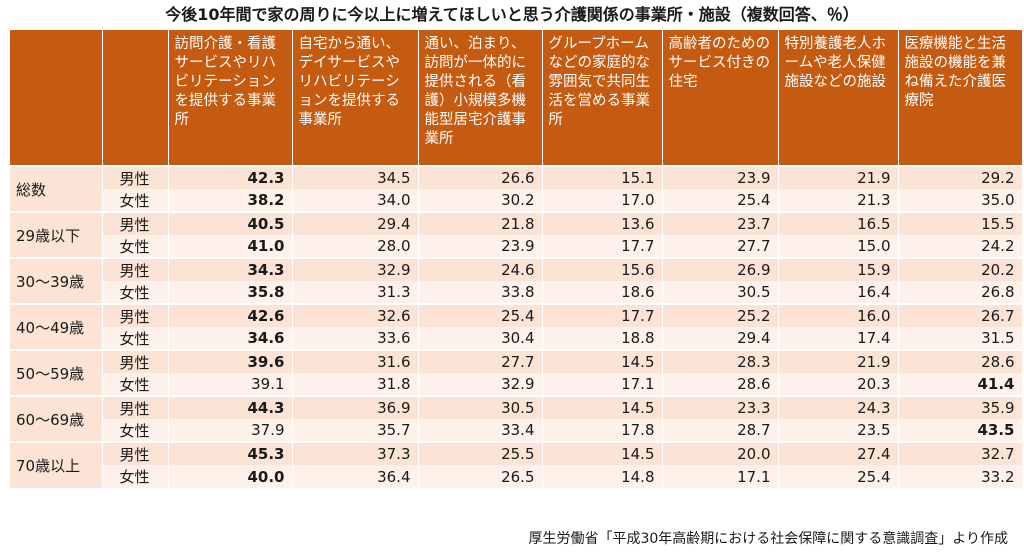  I want to click on value-cell: 34.6, so click(230, 338).